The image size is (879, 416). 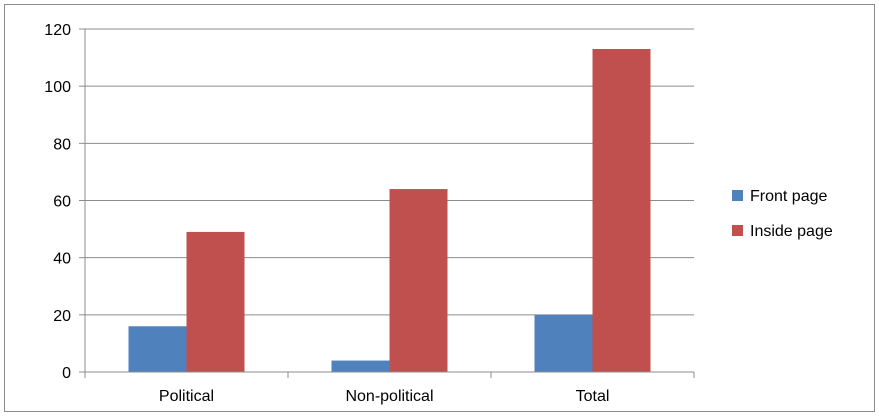 I want to click on y-tick-label: 120, so click(x=57, y=30).